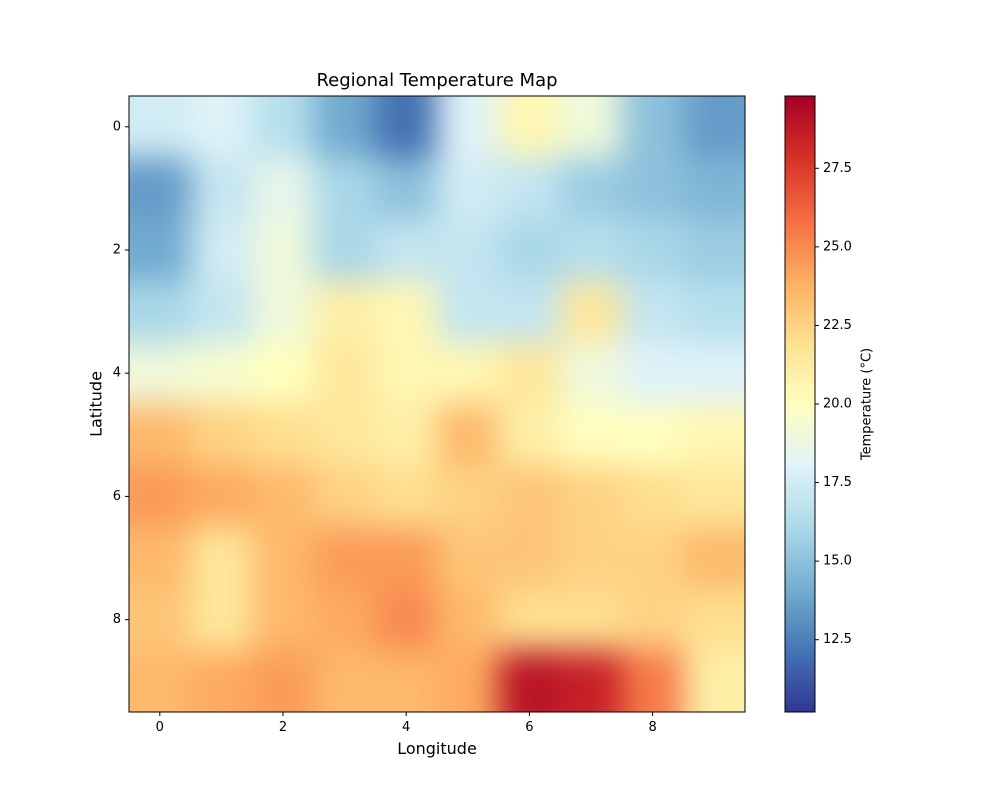 This screenshot has width=1000, height=800. What do you see at coordinates (837, 482) in the screenshot?
I see `colorbar-tick-label: 17.5` at bounding box center [837, 482].